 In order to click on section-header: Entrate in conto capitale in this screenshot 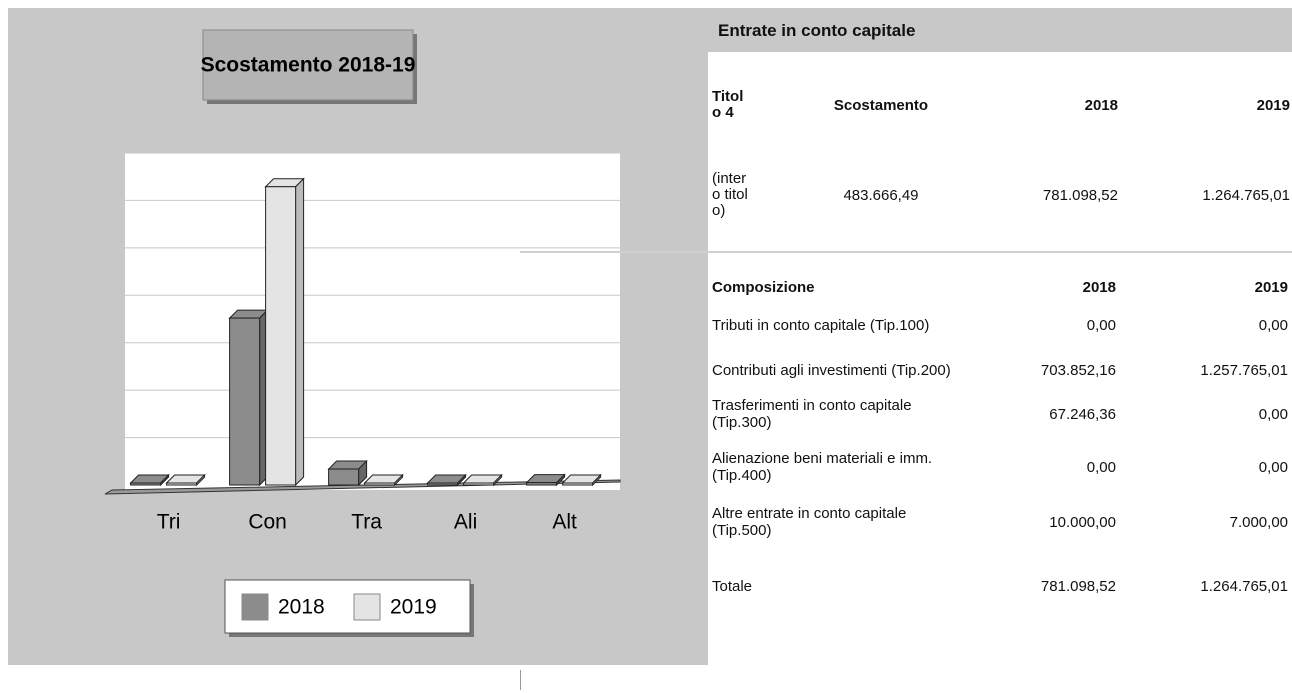, I will do `click(1000, 30)`.